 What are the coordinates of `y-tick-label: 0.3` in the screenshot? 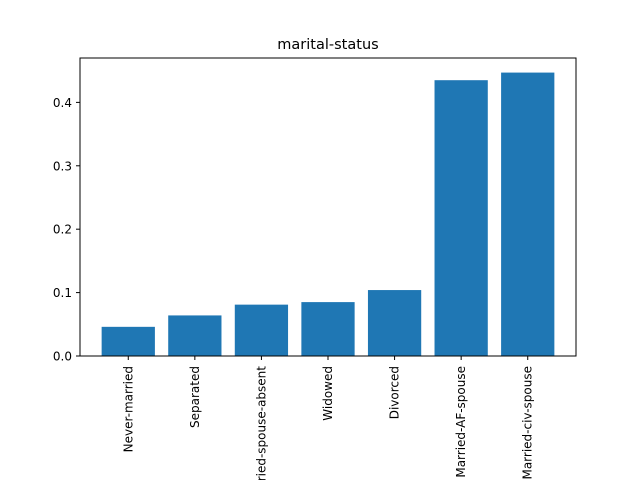 It's located at (62, 166).